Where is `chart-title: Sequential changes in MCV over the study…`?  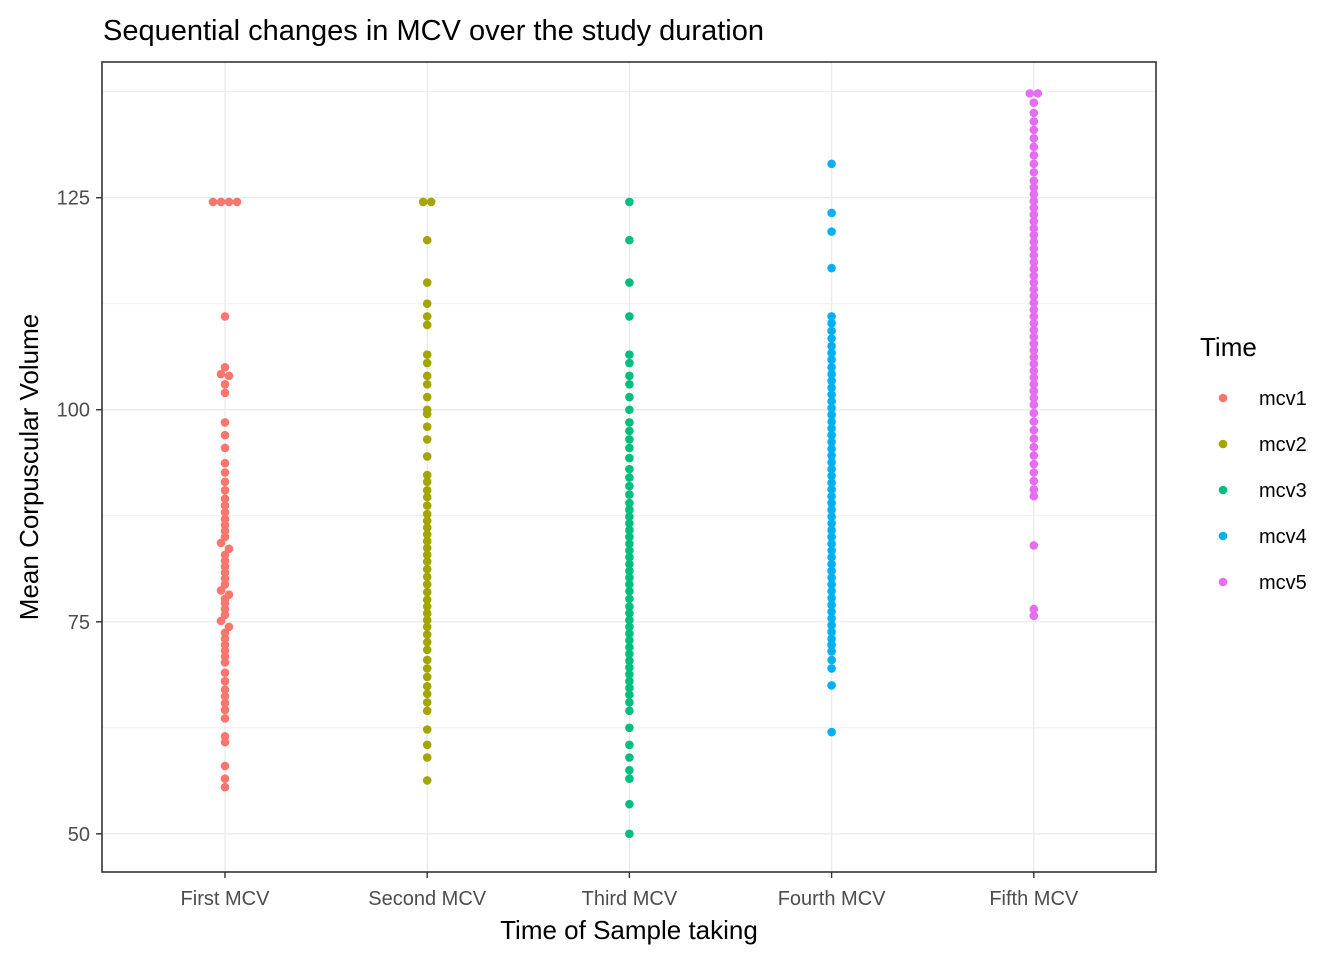
chart-title: Sequential changes in MCV over the study… is located at coordinates (433, 31).